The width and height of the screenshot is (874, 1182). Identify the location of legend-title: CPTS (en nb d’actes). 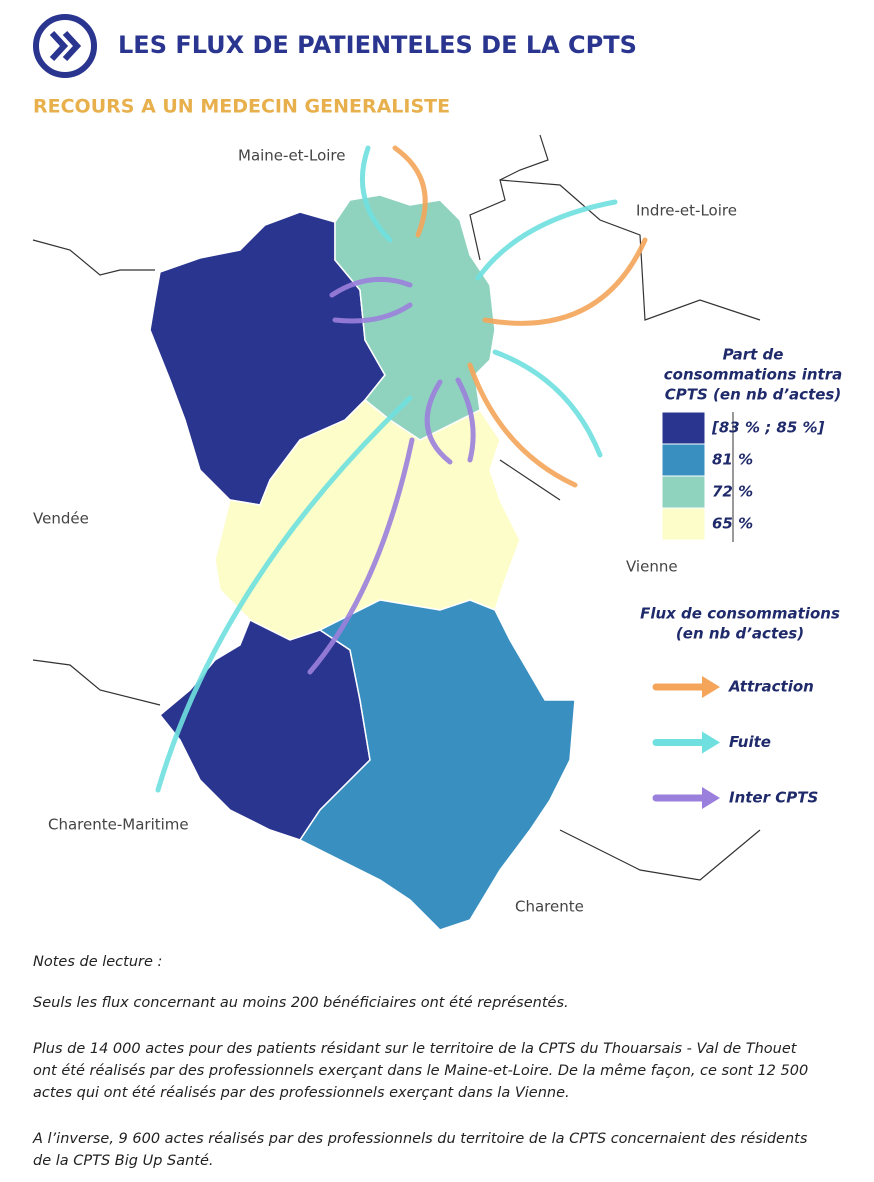
(753, 395).